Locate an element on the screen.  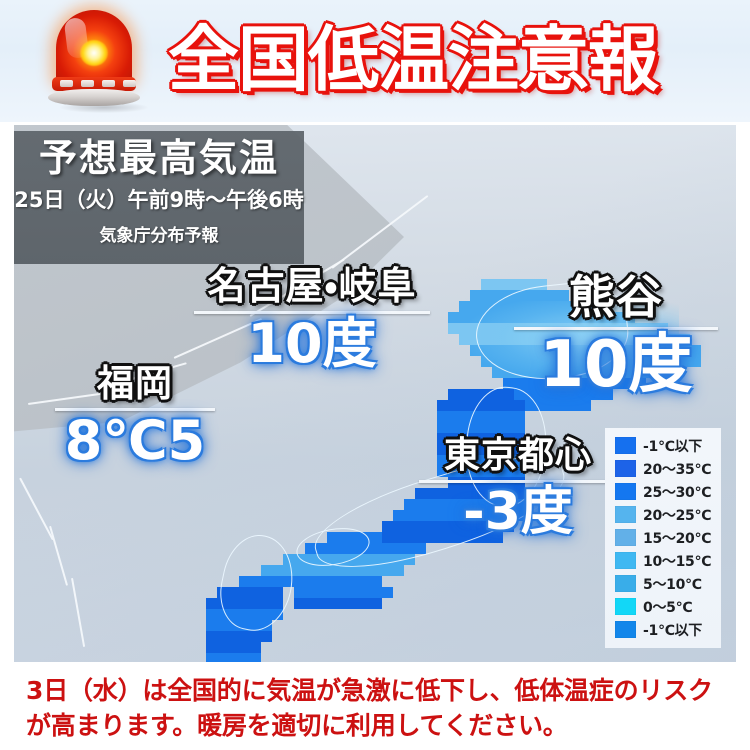
legend-label: 0〜5℃ is located at coordinates (668, 607).